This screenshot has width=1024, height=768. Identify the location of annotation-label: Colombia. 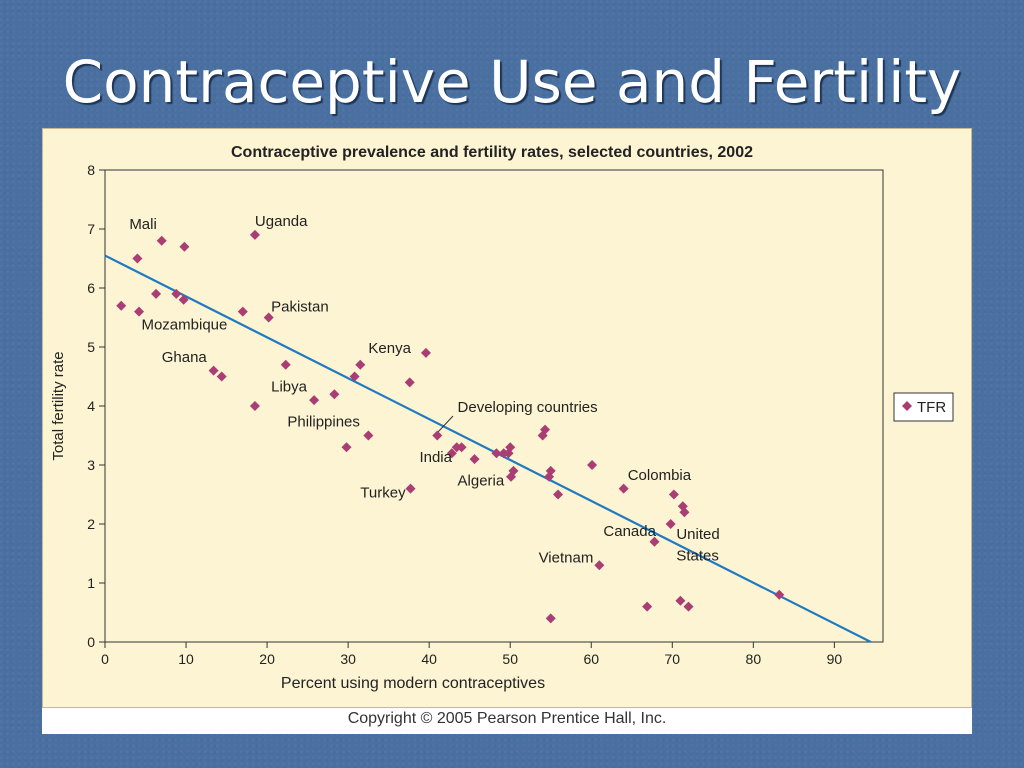
(660, 475).